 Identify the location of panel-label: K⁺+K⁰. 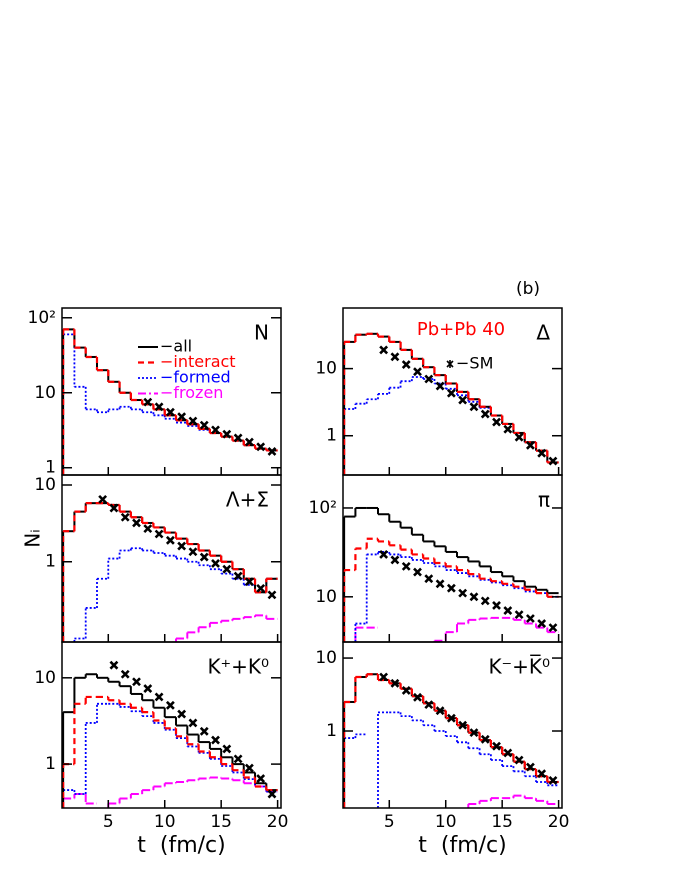
(238, 667).